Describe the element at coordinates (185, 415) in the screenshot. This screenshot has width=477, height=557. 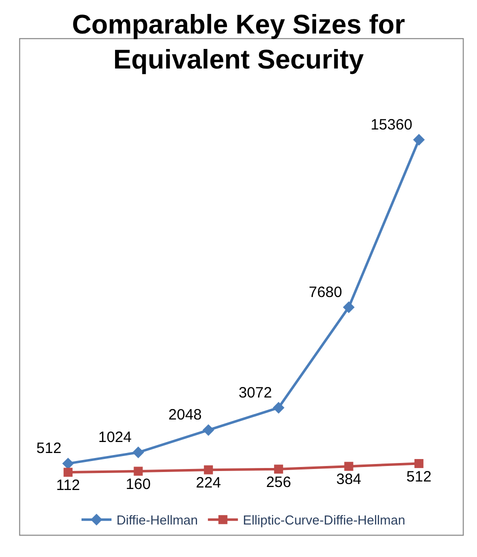
I see `data-label: 2048` at that location.